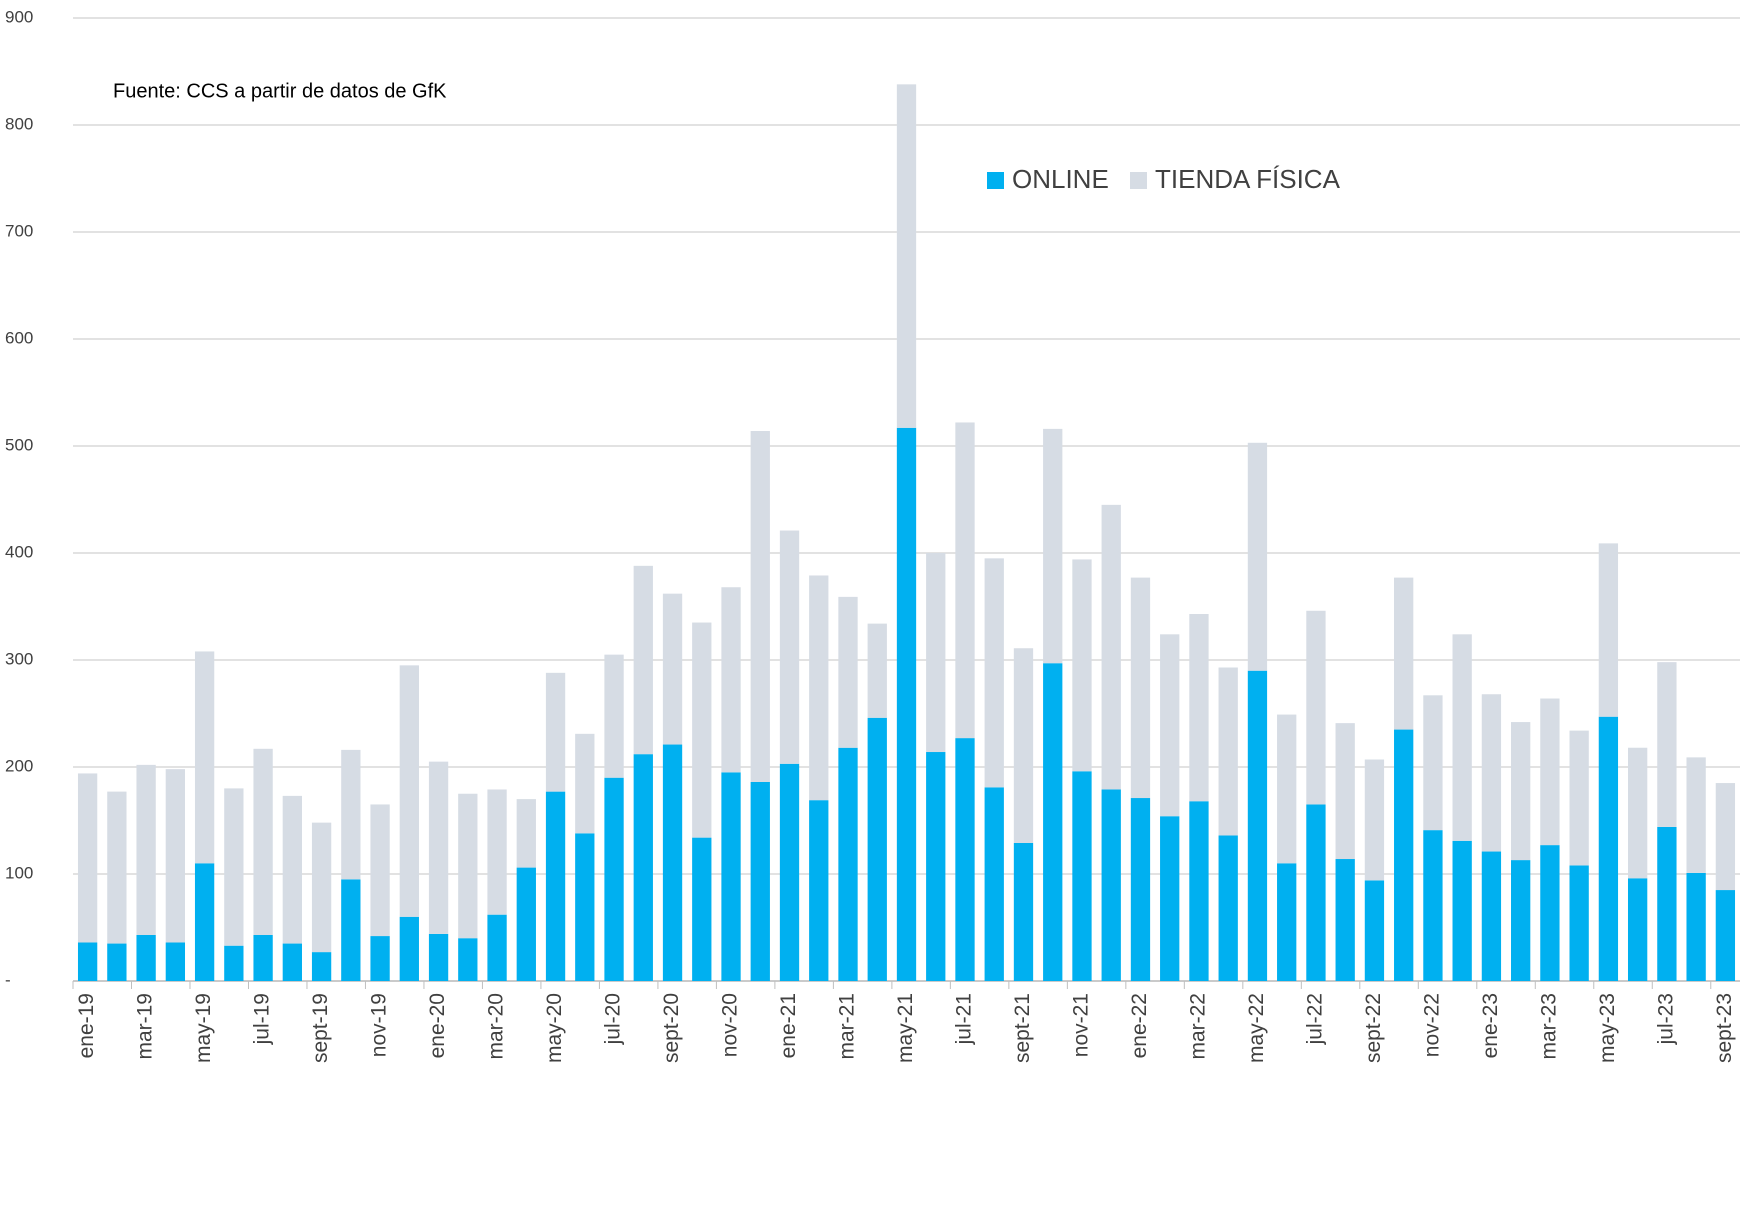 Image resolution: width=1747 pixels, height=1207 pixels. What do you see at coordinates (1256, 1028) in the screenshot?
I see `x-tick-label: may-22` at bounding box center [1256, 1028].